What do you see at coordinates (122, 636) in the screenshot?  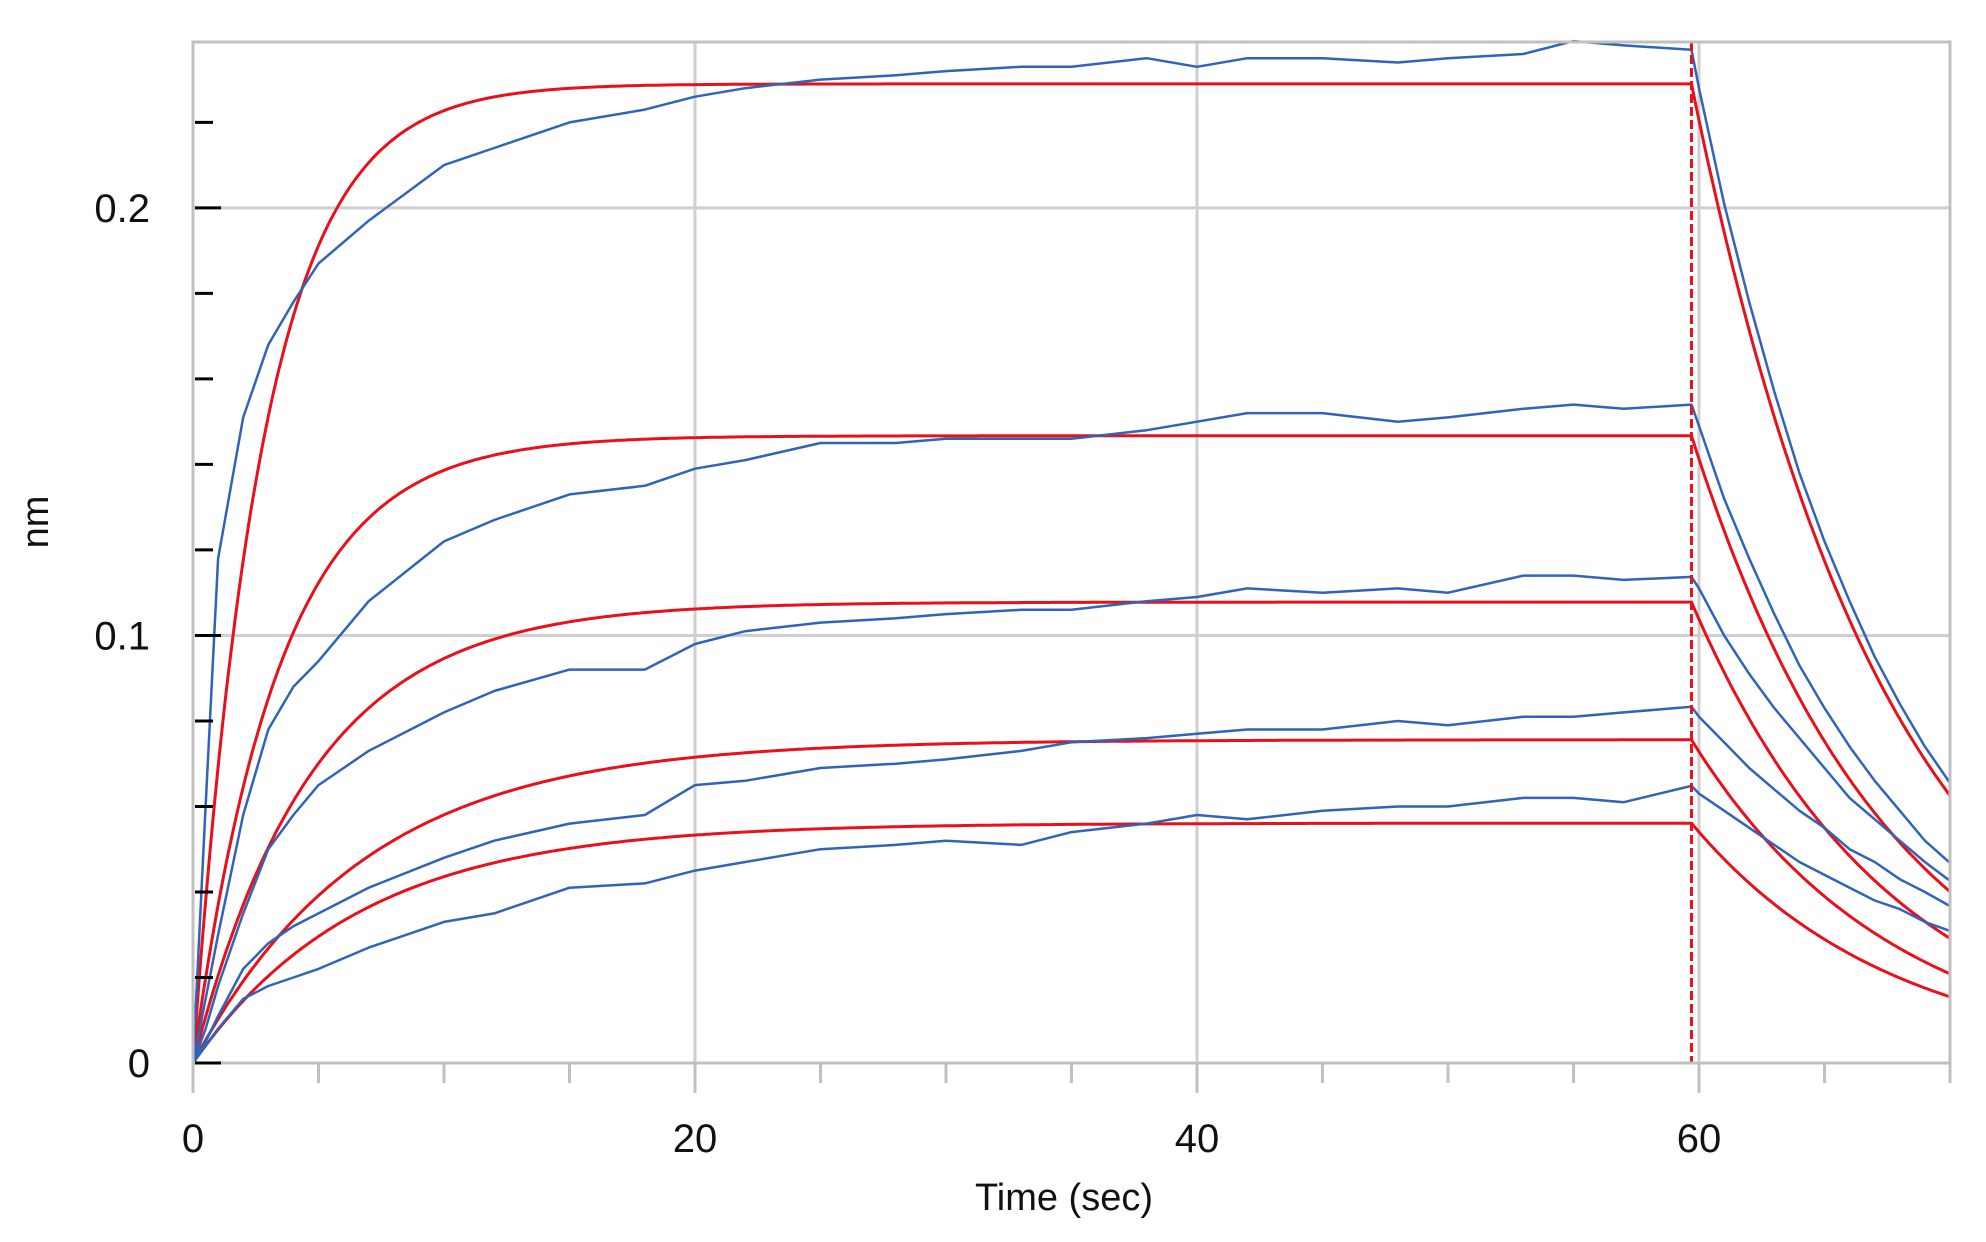 I see `y-tick-label: 0.1` at bounding box center [122, 636].